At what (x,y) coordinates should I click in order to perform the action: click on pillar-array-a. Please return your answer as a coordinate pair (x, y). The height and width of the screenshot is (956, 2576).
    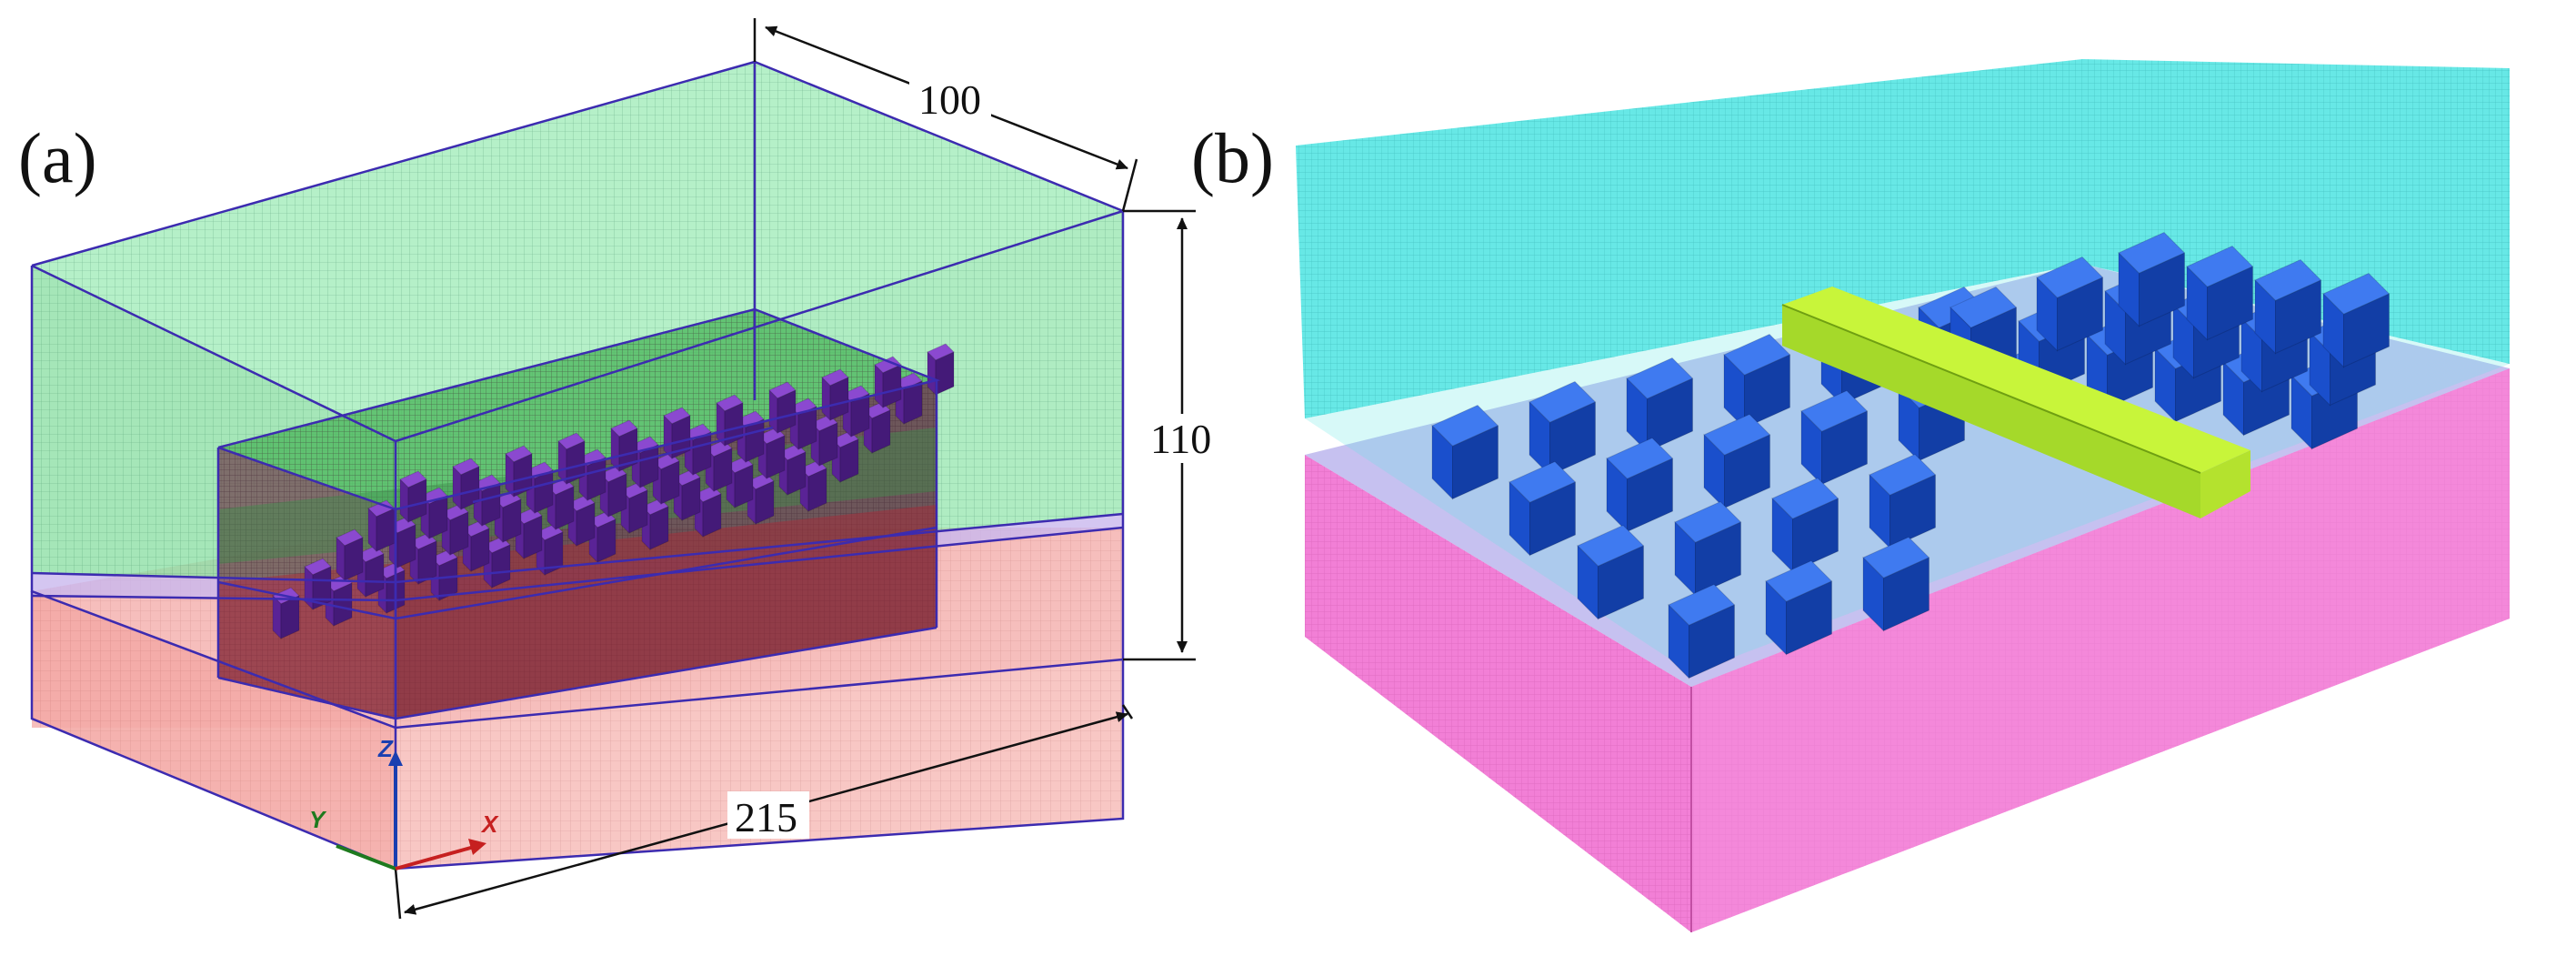
    Looking at the image, I should click on (613, 491).